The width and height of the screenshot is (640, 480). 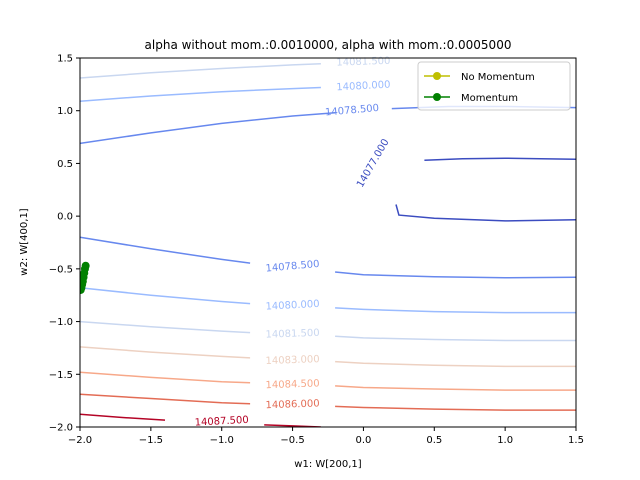 What do you see at coordinates (82, 289) in the screenshot?
I see `series-point` at bounding box center [82, 289].